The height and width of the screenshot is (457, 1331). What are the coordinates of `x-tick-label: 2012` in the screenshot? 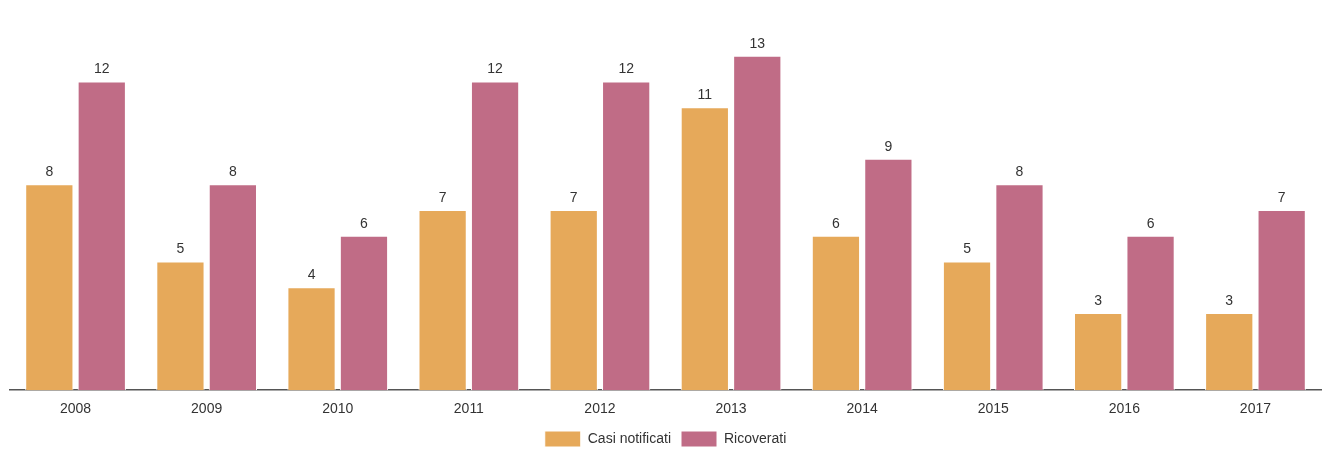 It's located at (600, 408).